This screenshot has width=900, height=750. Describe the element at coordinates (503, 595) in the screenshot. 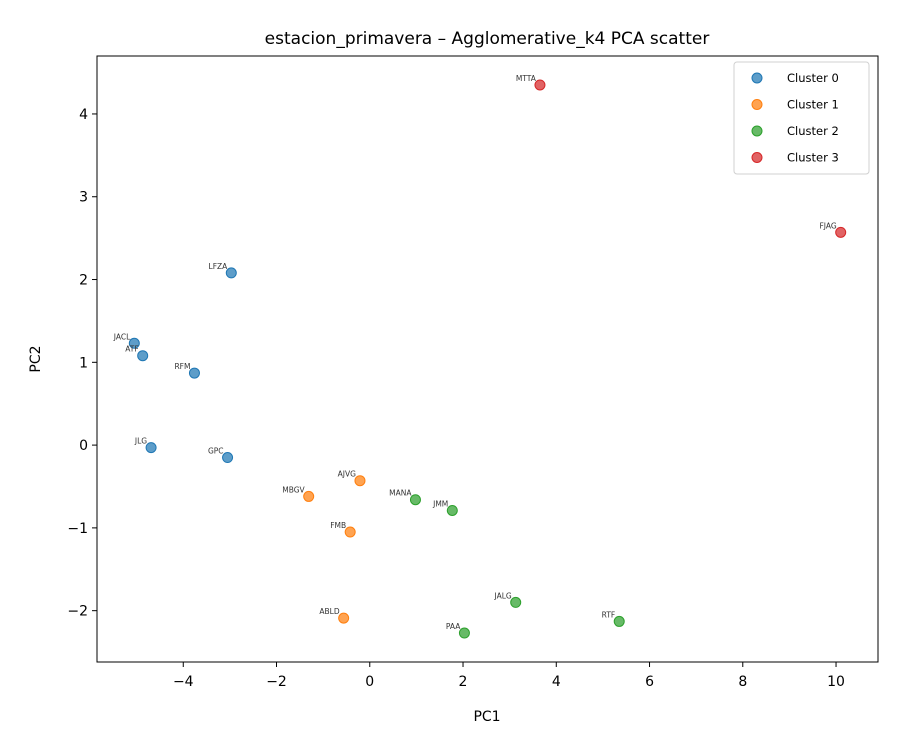

I see `point-label-jalg: JALG` at that location.